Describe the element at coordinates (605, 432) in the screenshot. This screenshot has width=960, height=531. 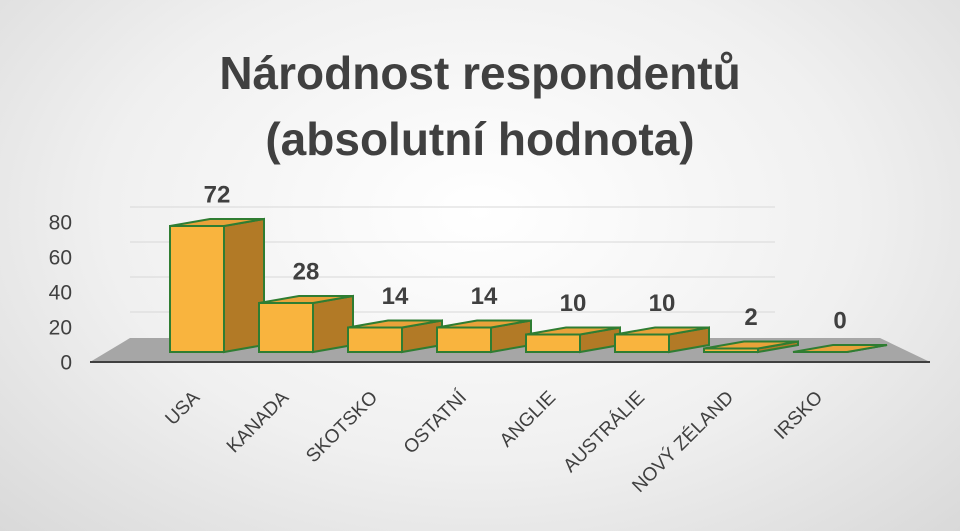
I see `x-tick-label: AUSTRÁLIE` at that location.